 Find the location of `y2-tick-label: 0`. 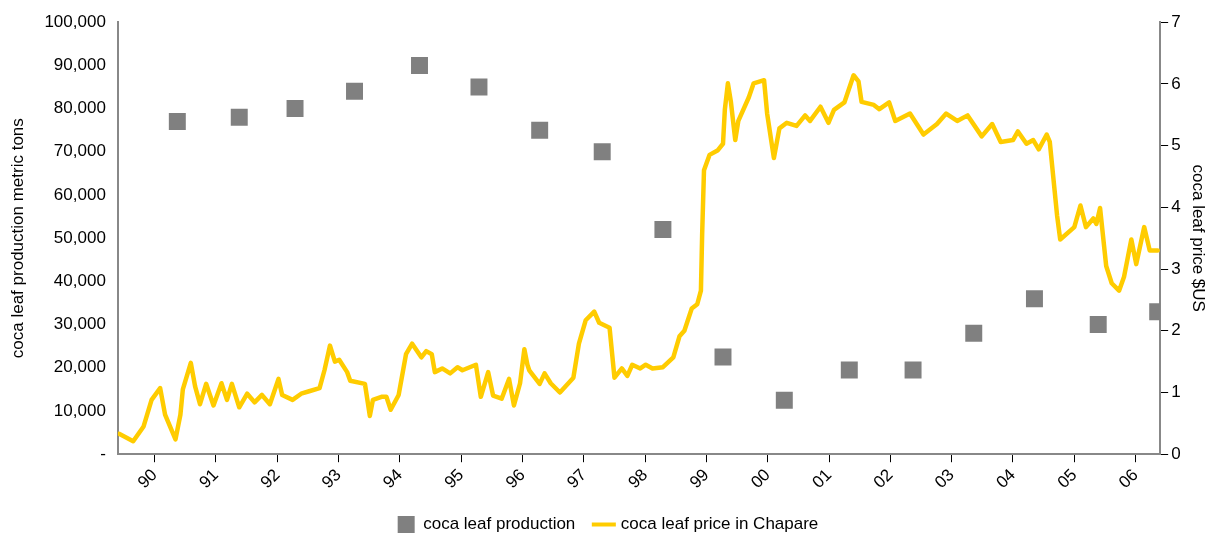

y2-tick-label: 0 is located at coordinates (1176, 453).